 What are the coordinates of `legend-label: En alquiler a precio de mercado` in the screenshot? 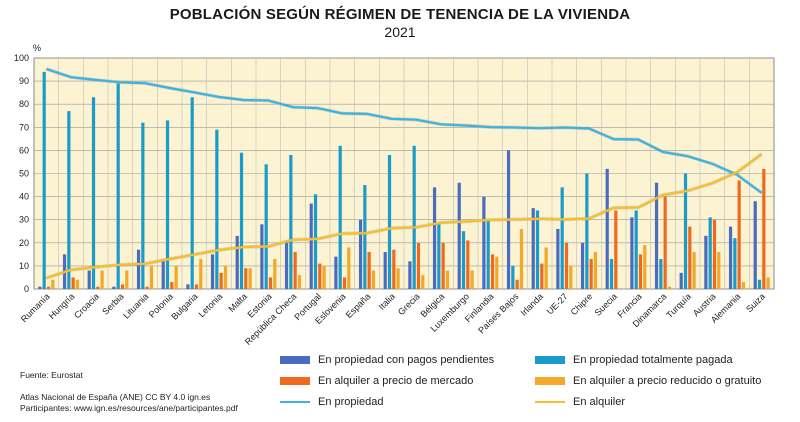 It's located at (396, 381).